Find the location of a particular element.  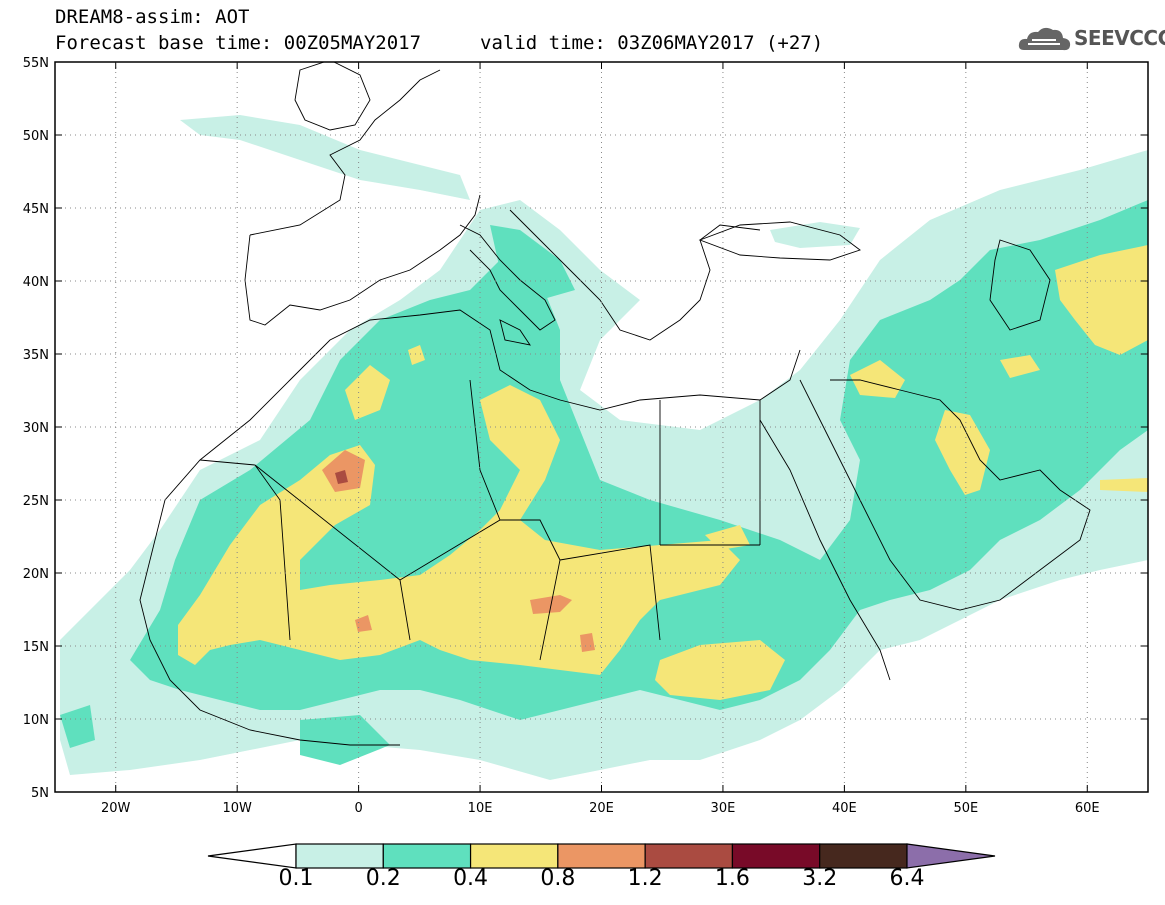

lon-label: 30E is located at coordinates (723, 808).